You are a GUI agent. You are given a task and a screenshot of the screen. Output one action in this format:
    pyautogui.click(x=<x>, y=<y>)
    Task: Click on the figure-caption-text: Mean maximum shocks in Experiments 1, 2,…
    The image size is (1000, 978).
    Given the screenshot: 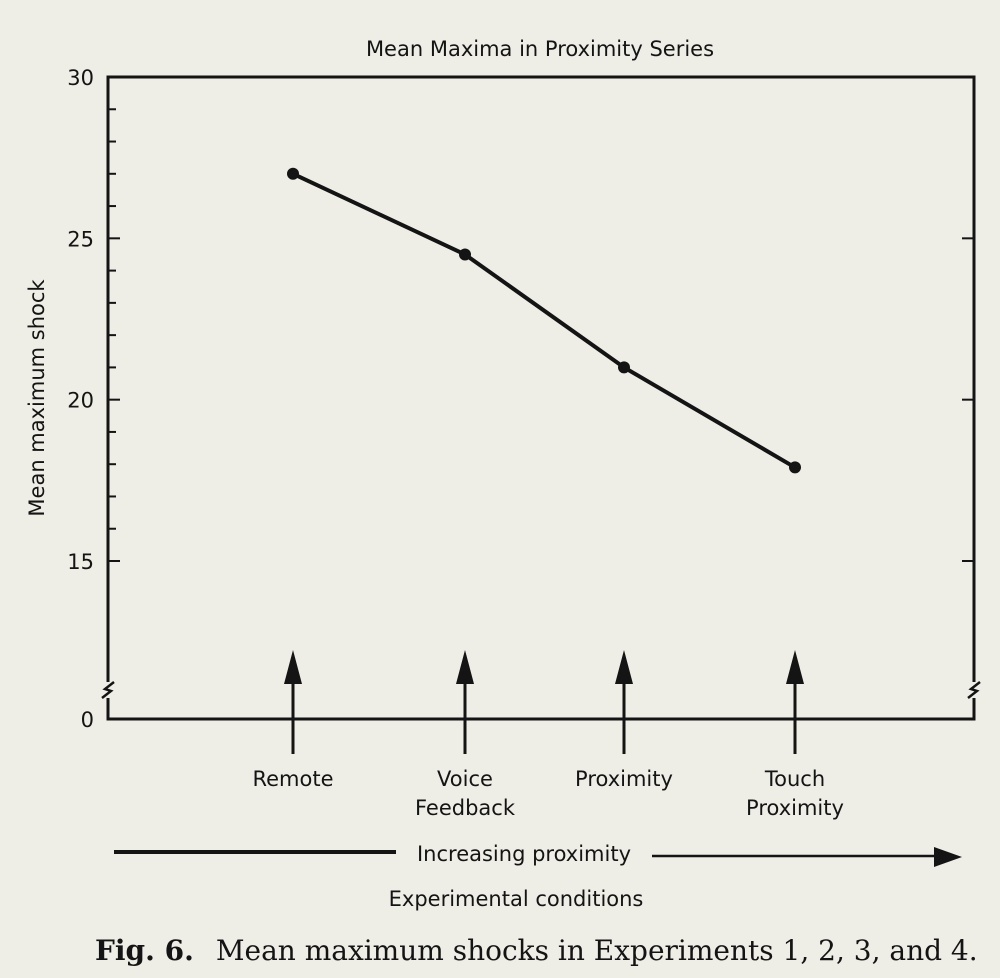 What is the action you would take?
    pyautogui.click(x=596, y=950)
    